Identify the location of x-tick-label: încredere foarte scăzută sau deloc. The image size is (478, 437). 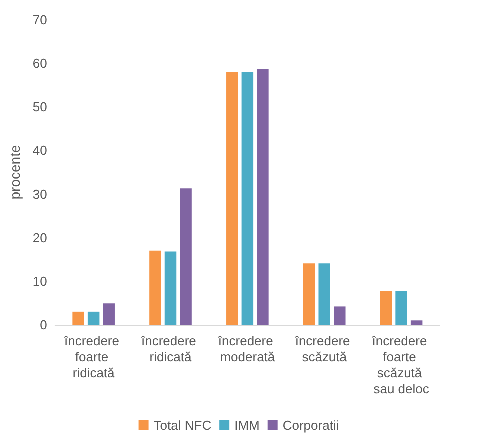
(401, 365).